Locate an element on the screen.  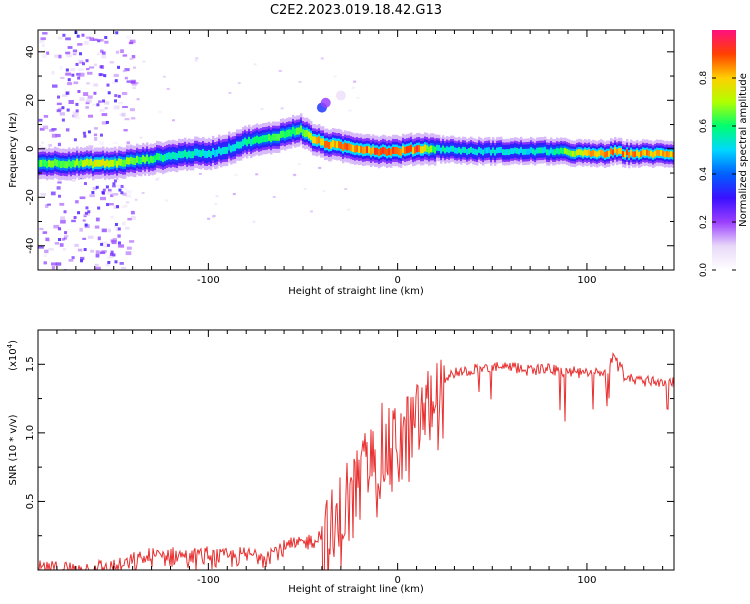
spectrogram-xtick-label: 0 is located at coordinates (397, 280).